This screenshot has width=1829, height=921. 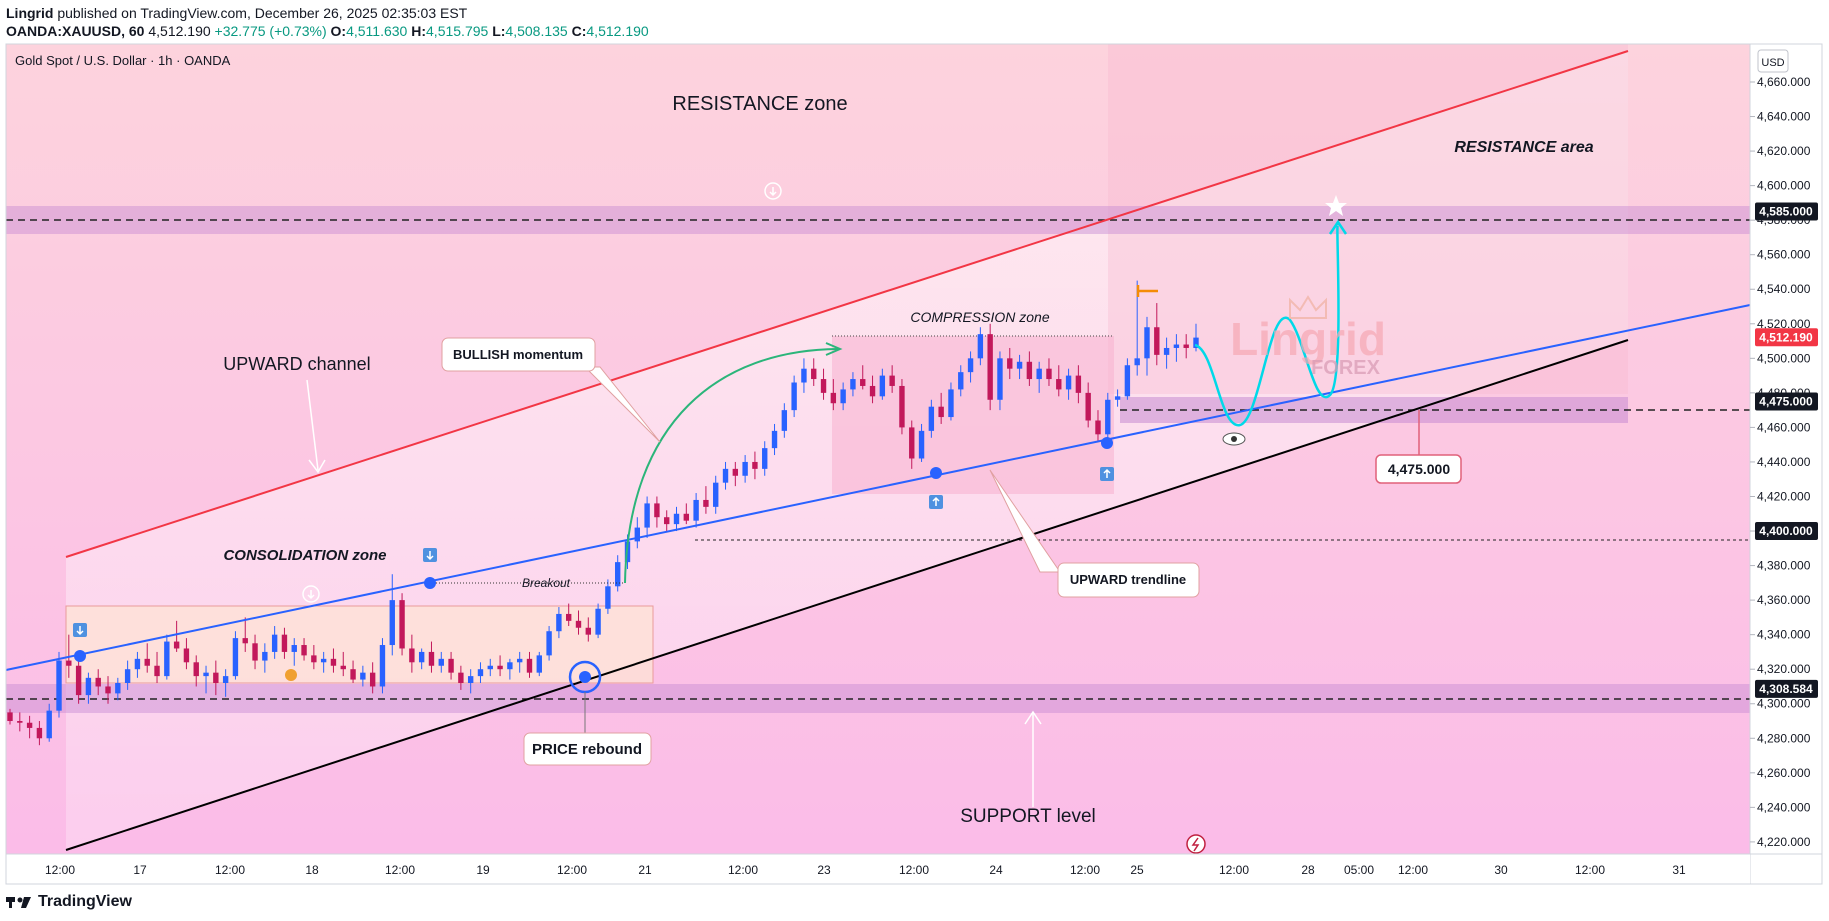 I want to click on lightning-icon, so click(x=1196, y=844).